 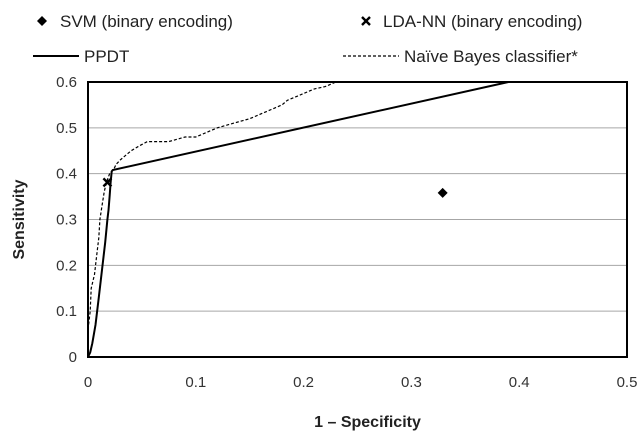 What do you see at coordinates (519, 382) in the screenshot?
I see `x-tick-label: 0.4` at bounding box center [519, 382].